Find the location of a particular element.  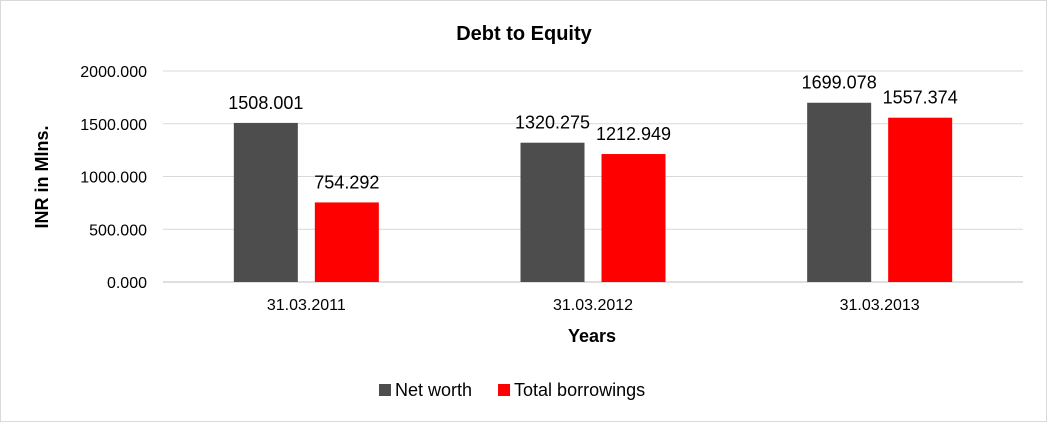

y-tick-label: 1500.000 is located at coordinates (113, 125).